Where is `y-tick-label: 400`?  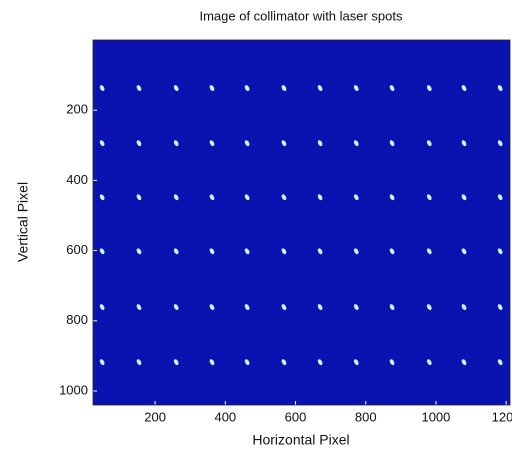
y-tick-label: 400 is located at coordinates (77, 179).